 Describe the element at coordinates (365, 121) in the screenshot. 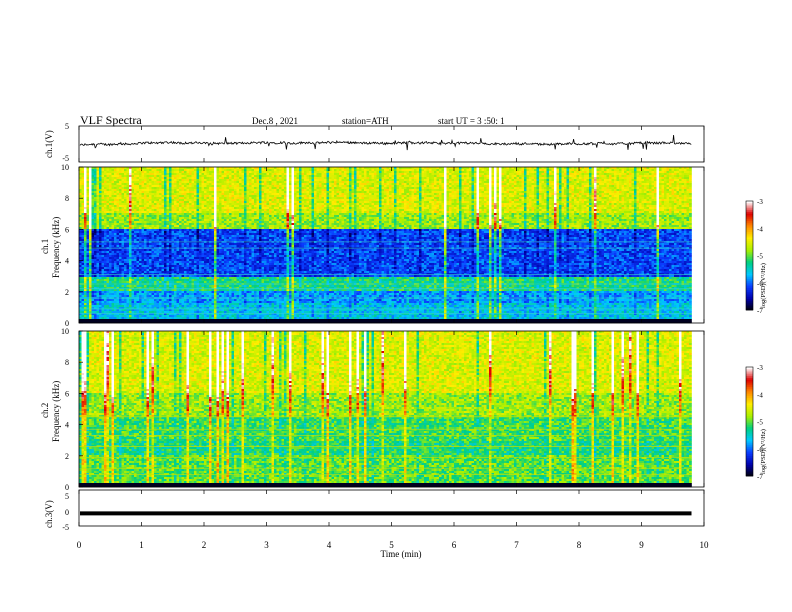

I see `station-label: station=ATH` at that location.